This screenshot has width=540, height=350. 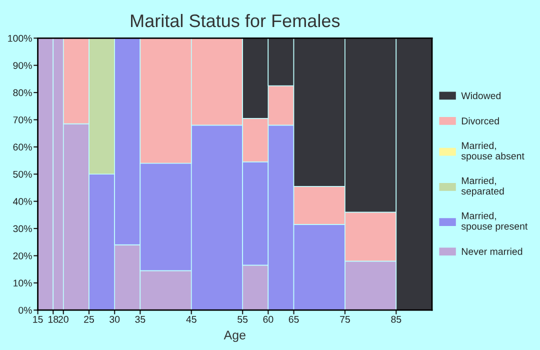 I want to click on x-tick-label: 55, so click(x=243, y=319).